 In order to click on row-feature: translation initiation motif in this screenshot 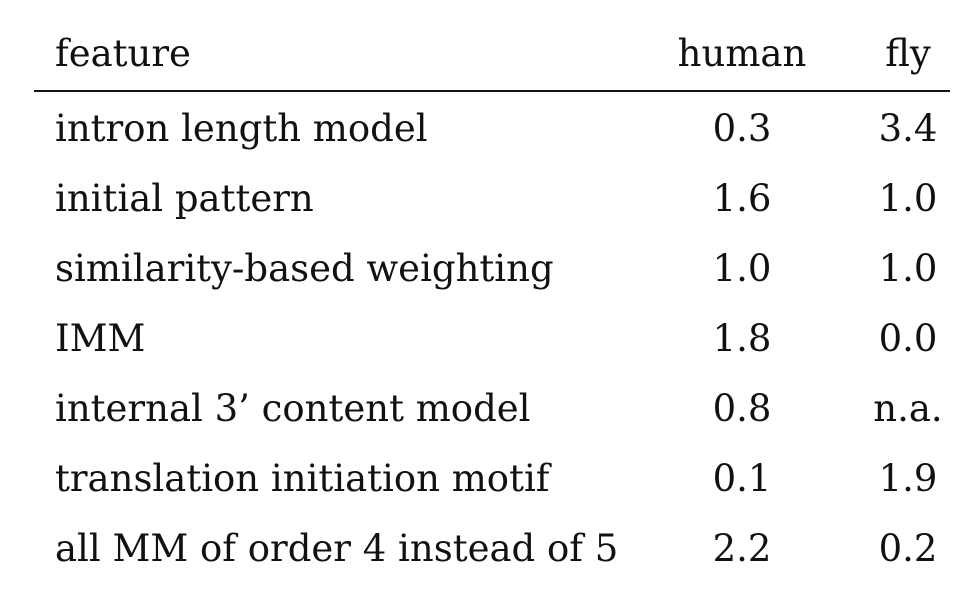, I will do `click(302, 478)`.